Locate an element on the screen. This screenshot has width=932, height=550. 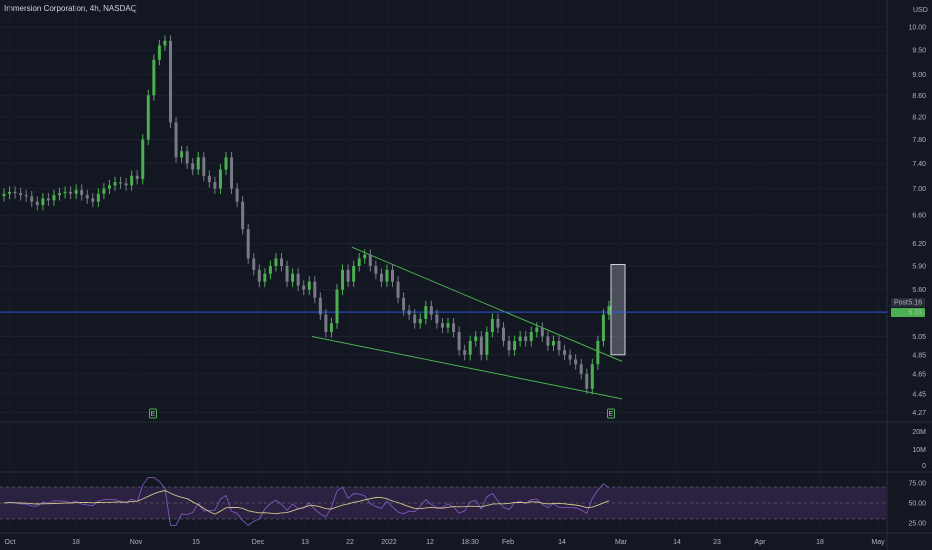
time-tick-label: Apr is located at coordinates (761, 542).